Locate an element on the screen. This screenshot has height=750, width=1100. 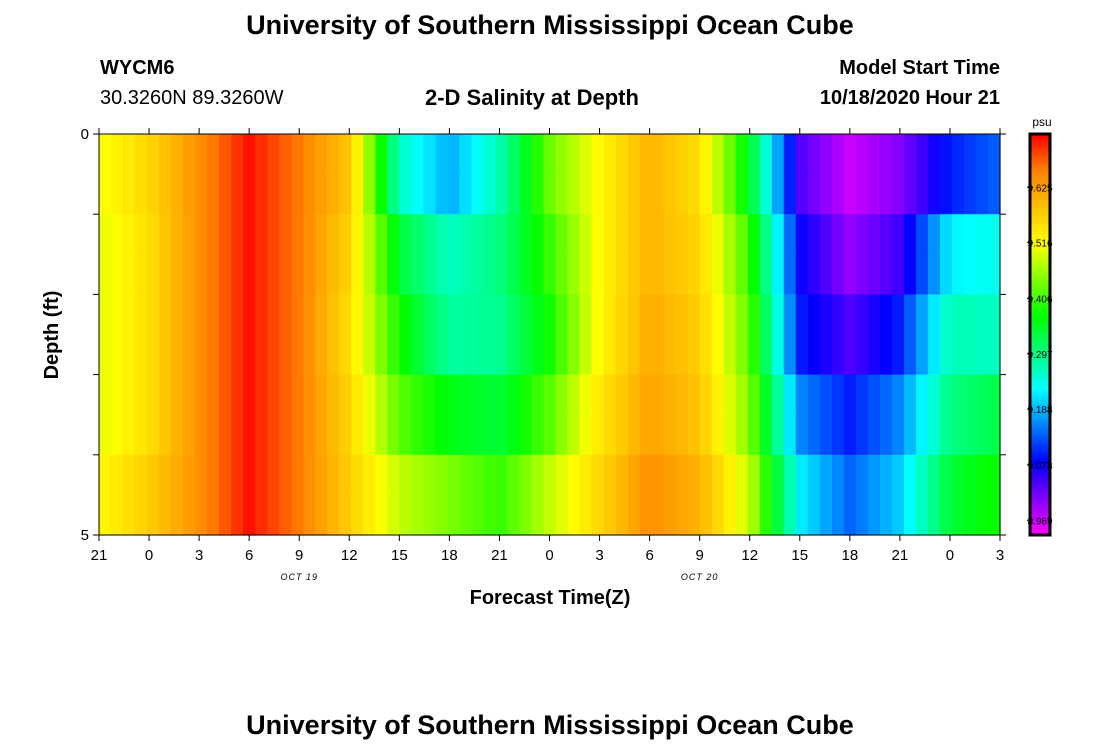
station-coordinates: 30.3260N 89.3260W is located at coordinates (192, 98).